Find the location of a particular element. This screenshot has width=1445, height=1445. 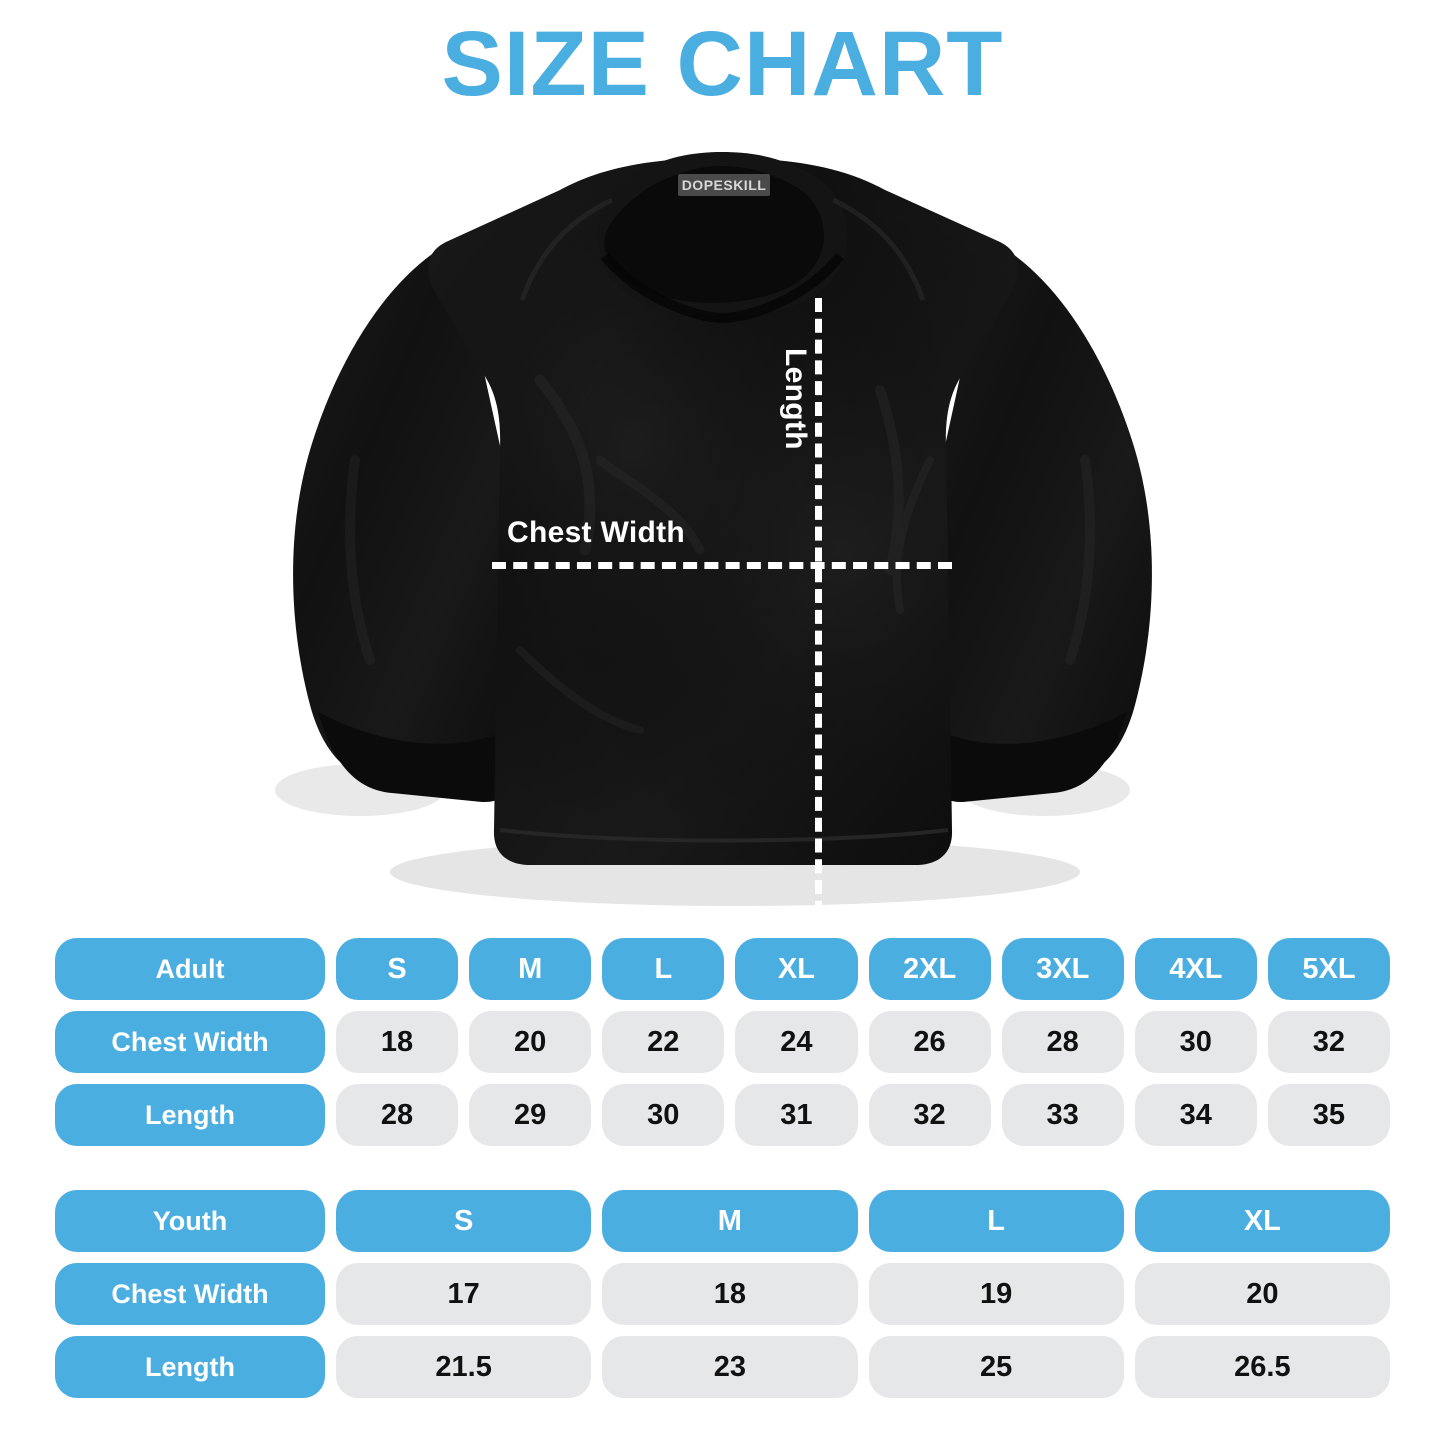

adult-length-row: Length 28 29 30 31 32 33 34 35 is located at coordinates (722, 1115).